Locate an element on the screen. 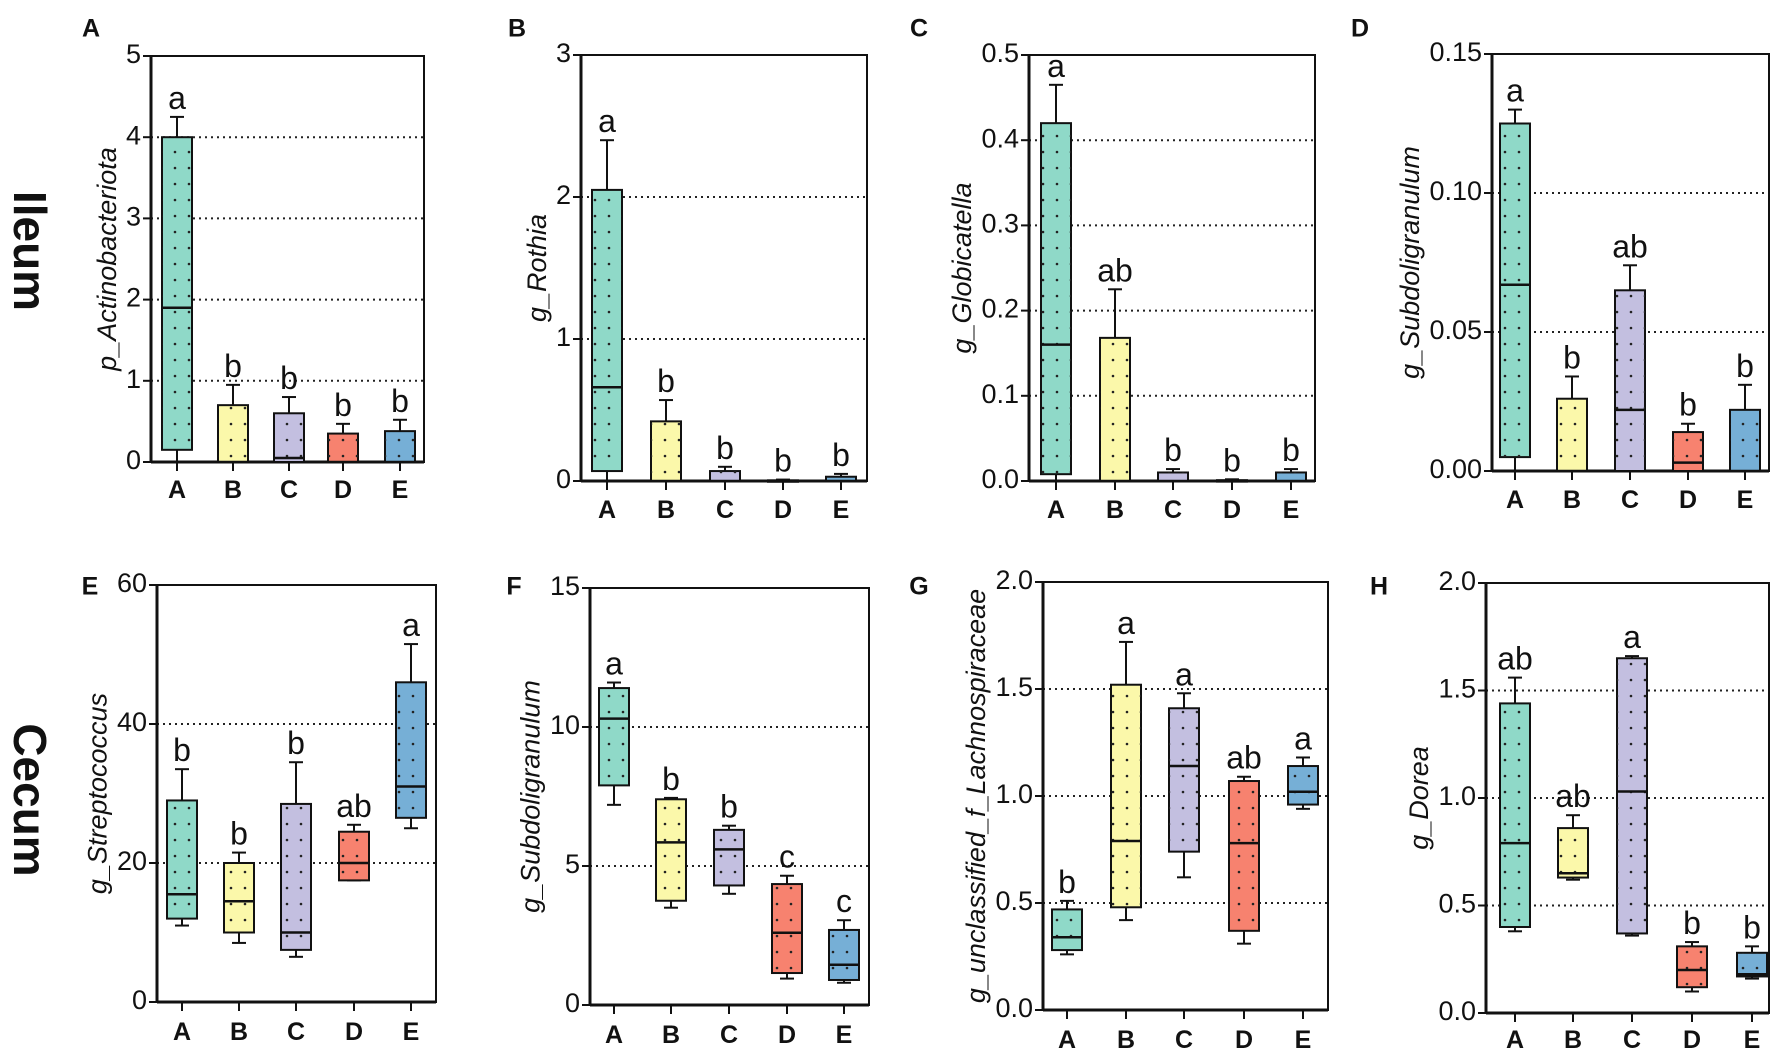  y-tick-label: 0 is located at coordinates (563, 479).